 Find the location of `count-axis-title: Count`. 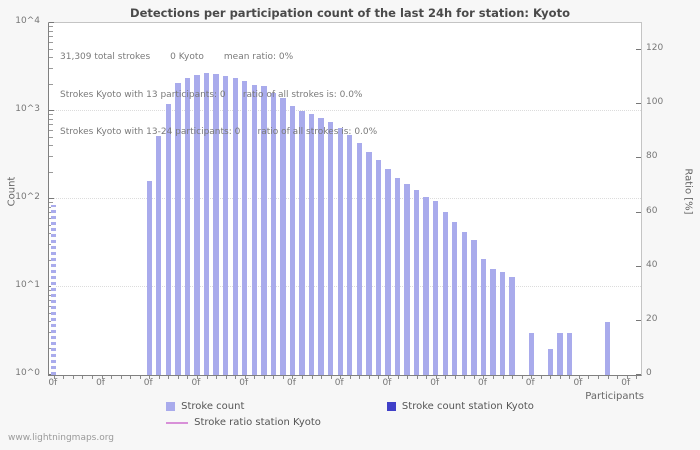

count-axis-title: Count is located at coordinates (12, 191).